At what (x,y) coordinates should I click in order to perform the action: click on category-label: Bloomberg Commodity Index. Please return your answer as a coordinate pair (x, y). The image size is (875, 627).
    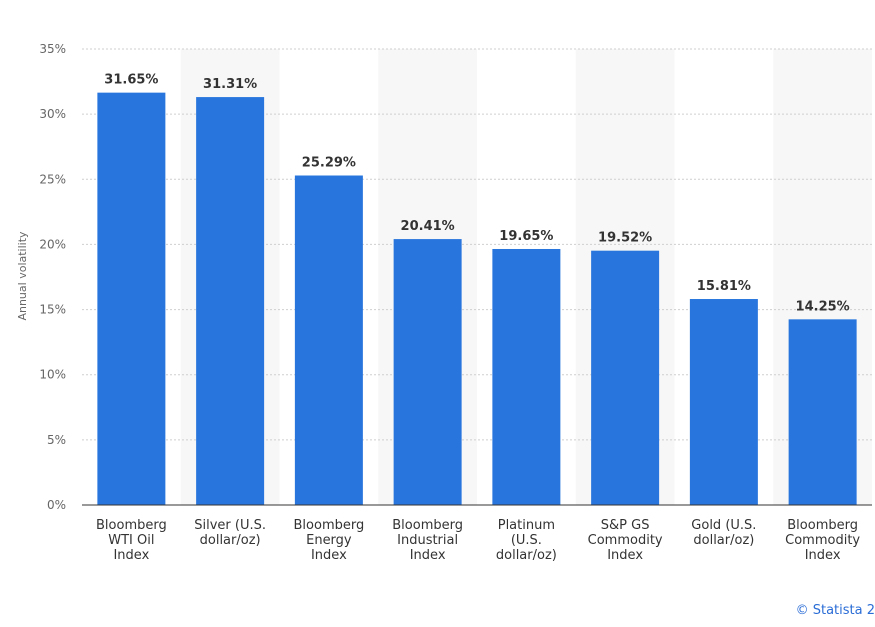
    Looking at the image, I should click on (822, 540).